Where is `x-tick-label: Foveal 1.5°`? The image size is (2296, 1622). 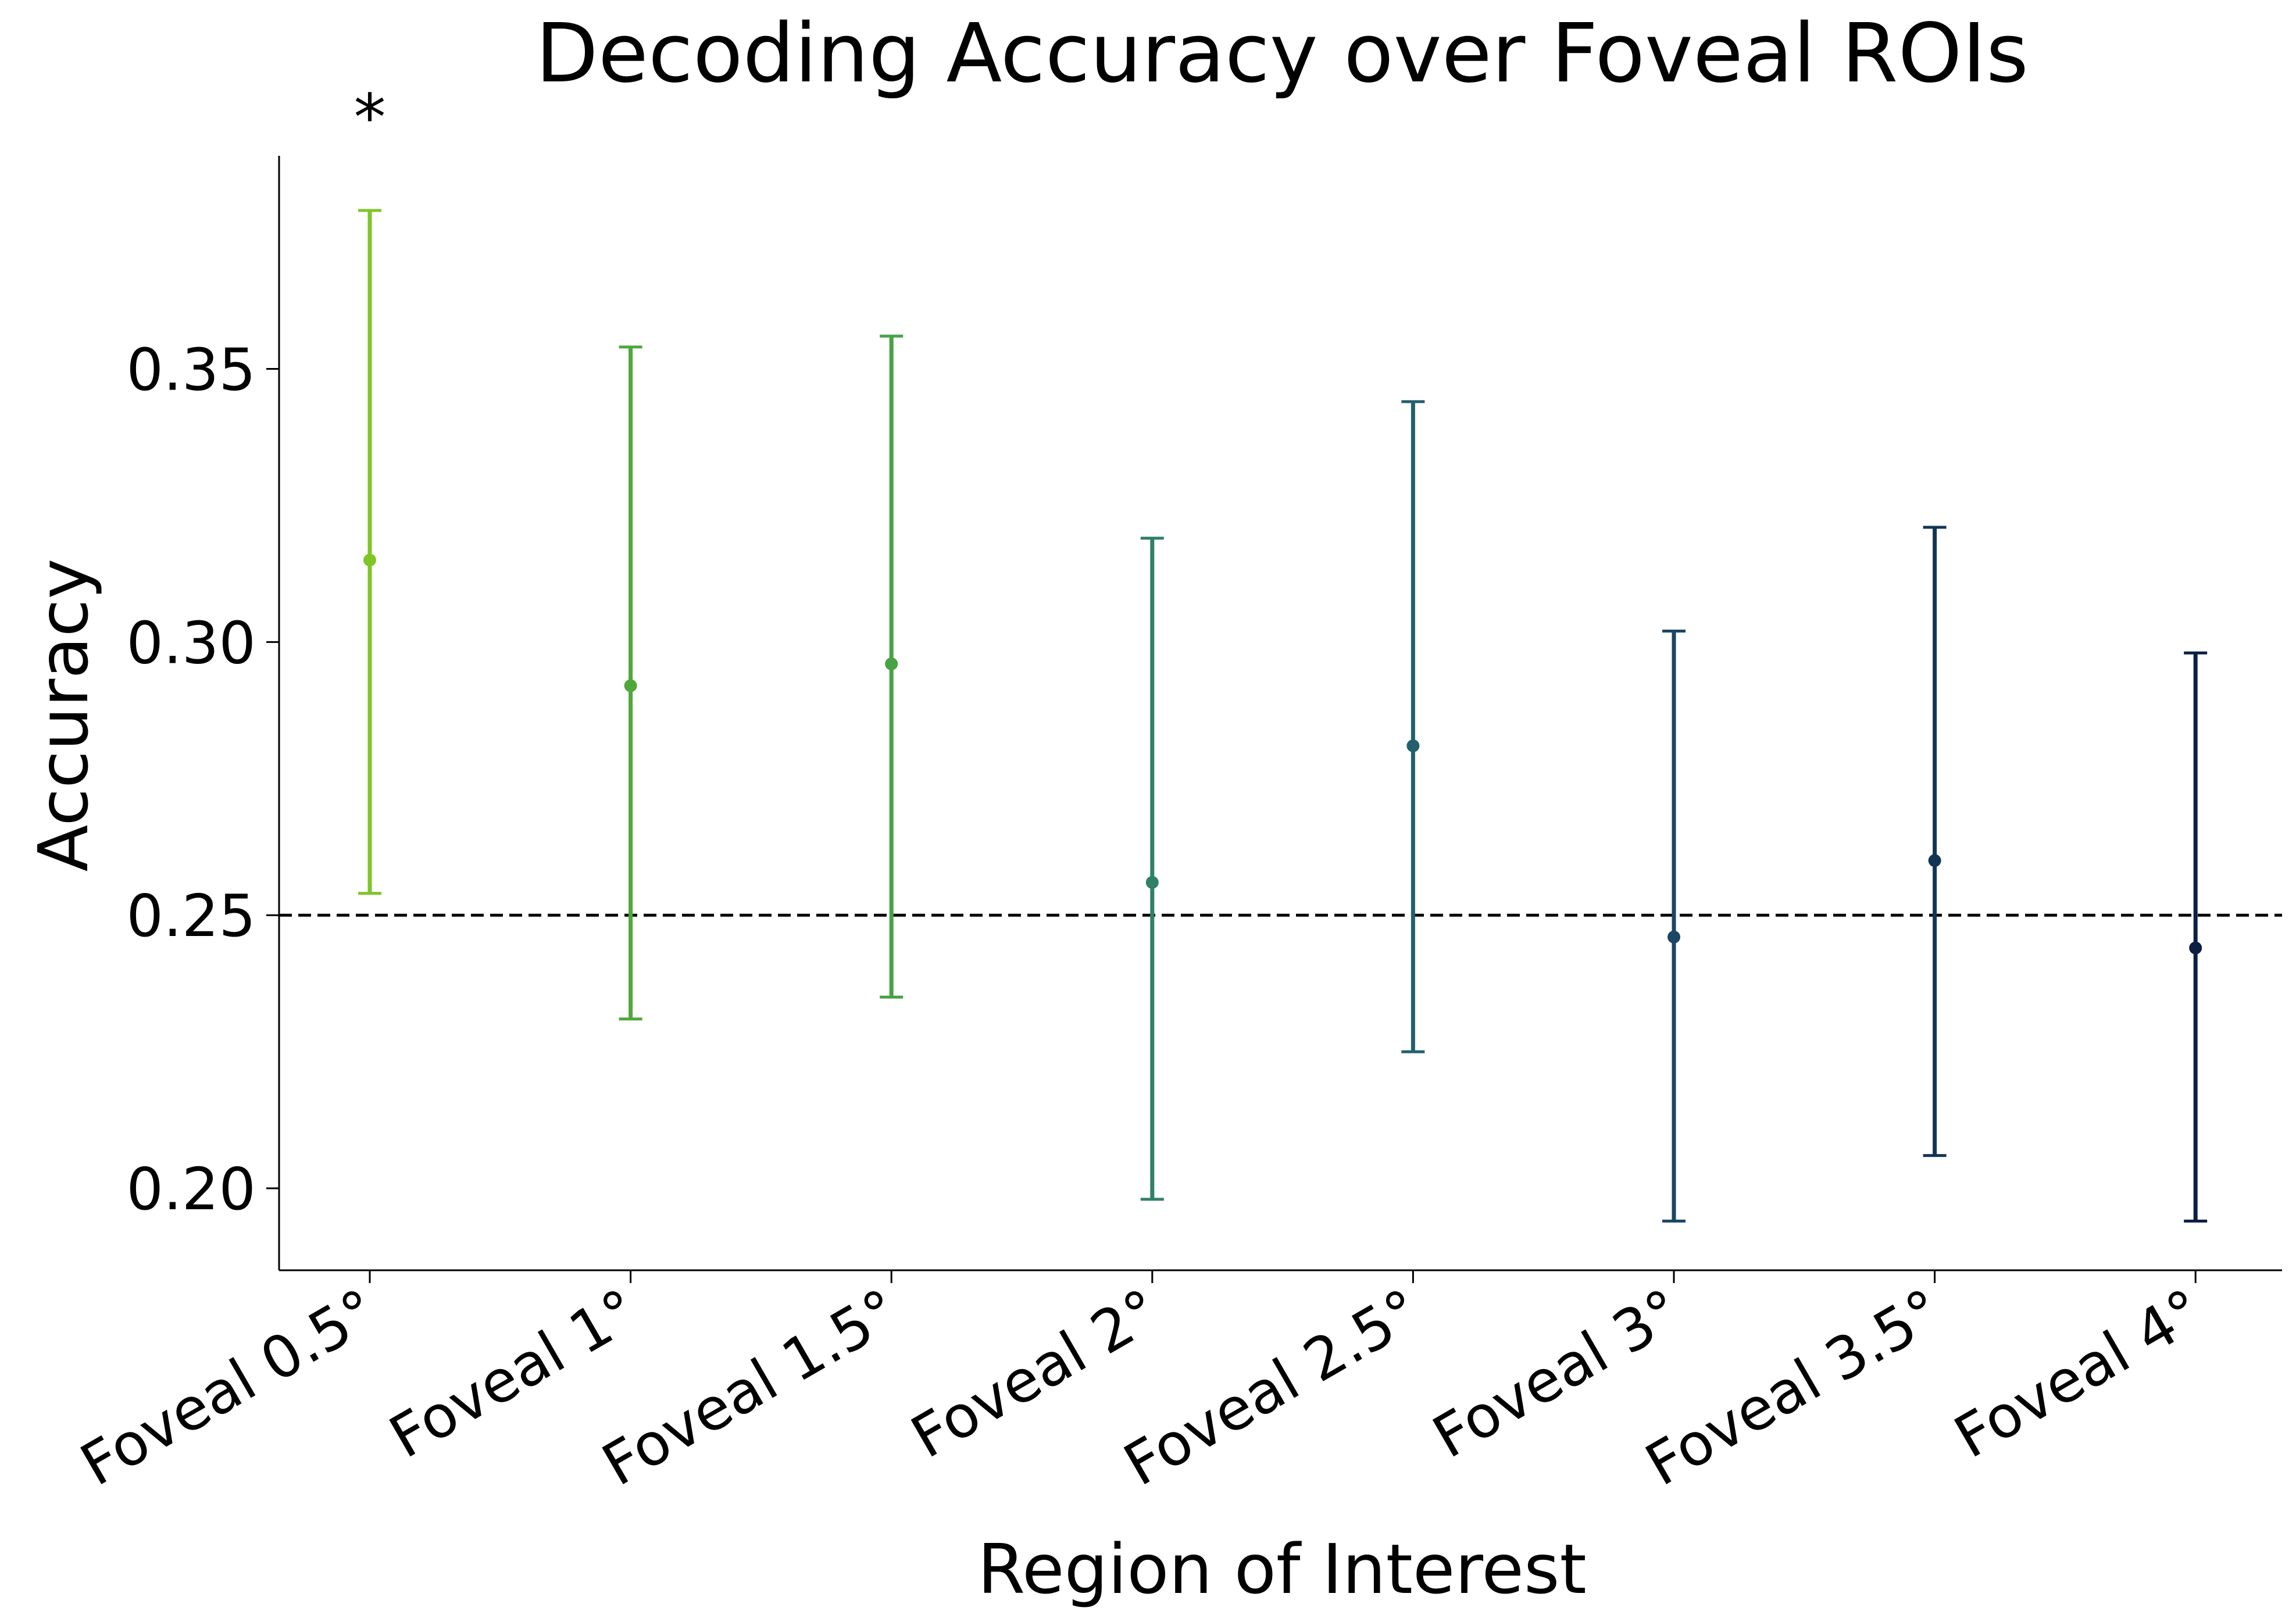
x-tick-label: Foveal 1.5° is located at coordinates (750, 1387).